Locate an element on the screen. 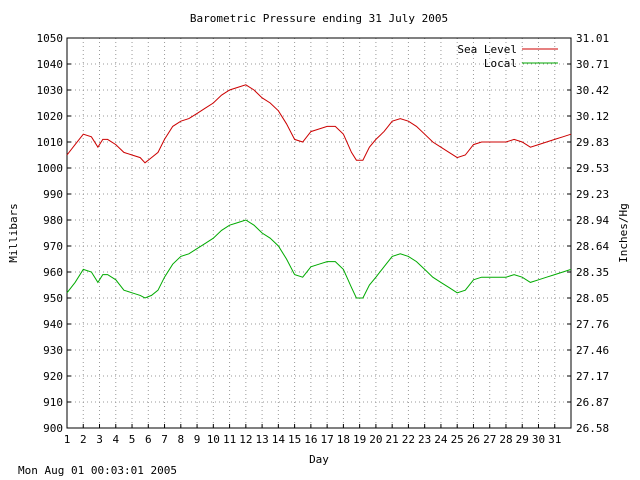  x-axis-label: Day is located at coordinates (319, 459).